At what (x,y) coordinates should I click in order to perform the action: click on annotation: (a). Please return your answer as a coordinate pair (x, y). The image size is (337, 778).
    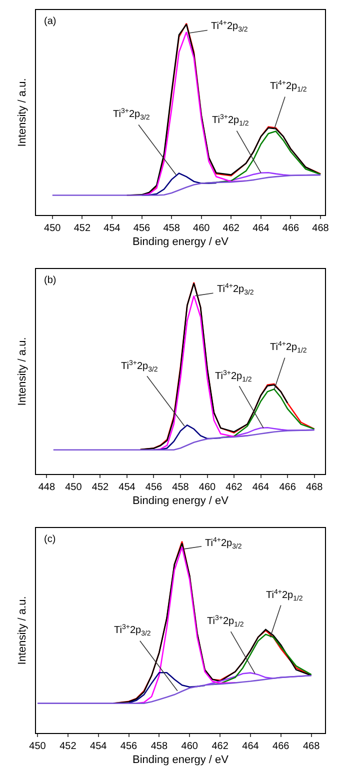
    Looking at the image, I should click on (50, 21).